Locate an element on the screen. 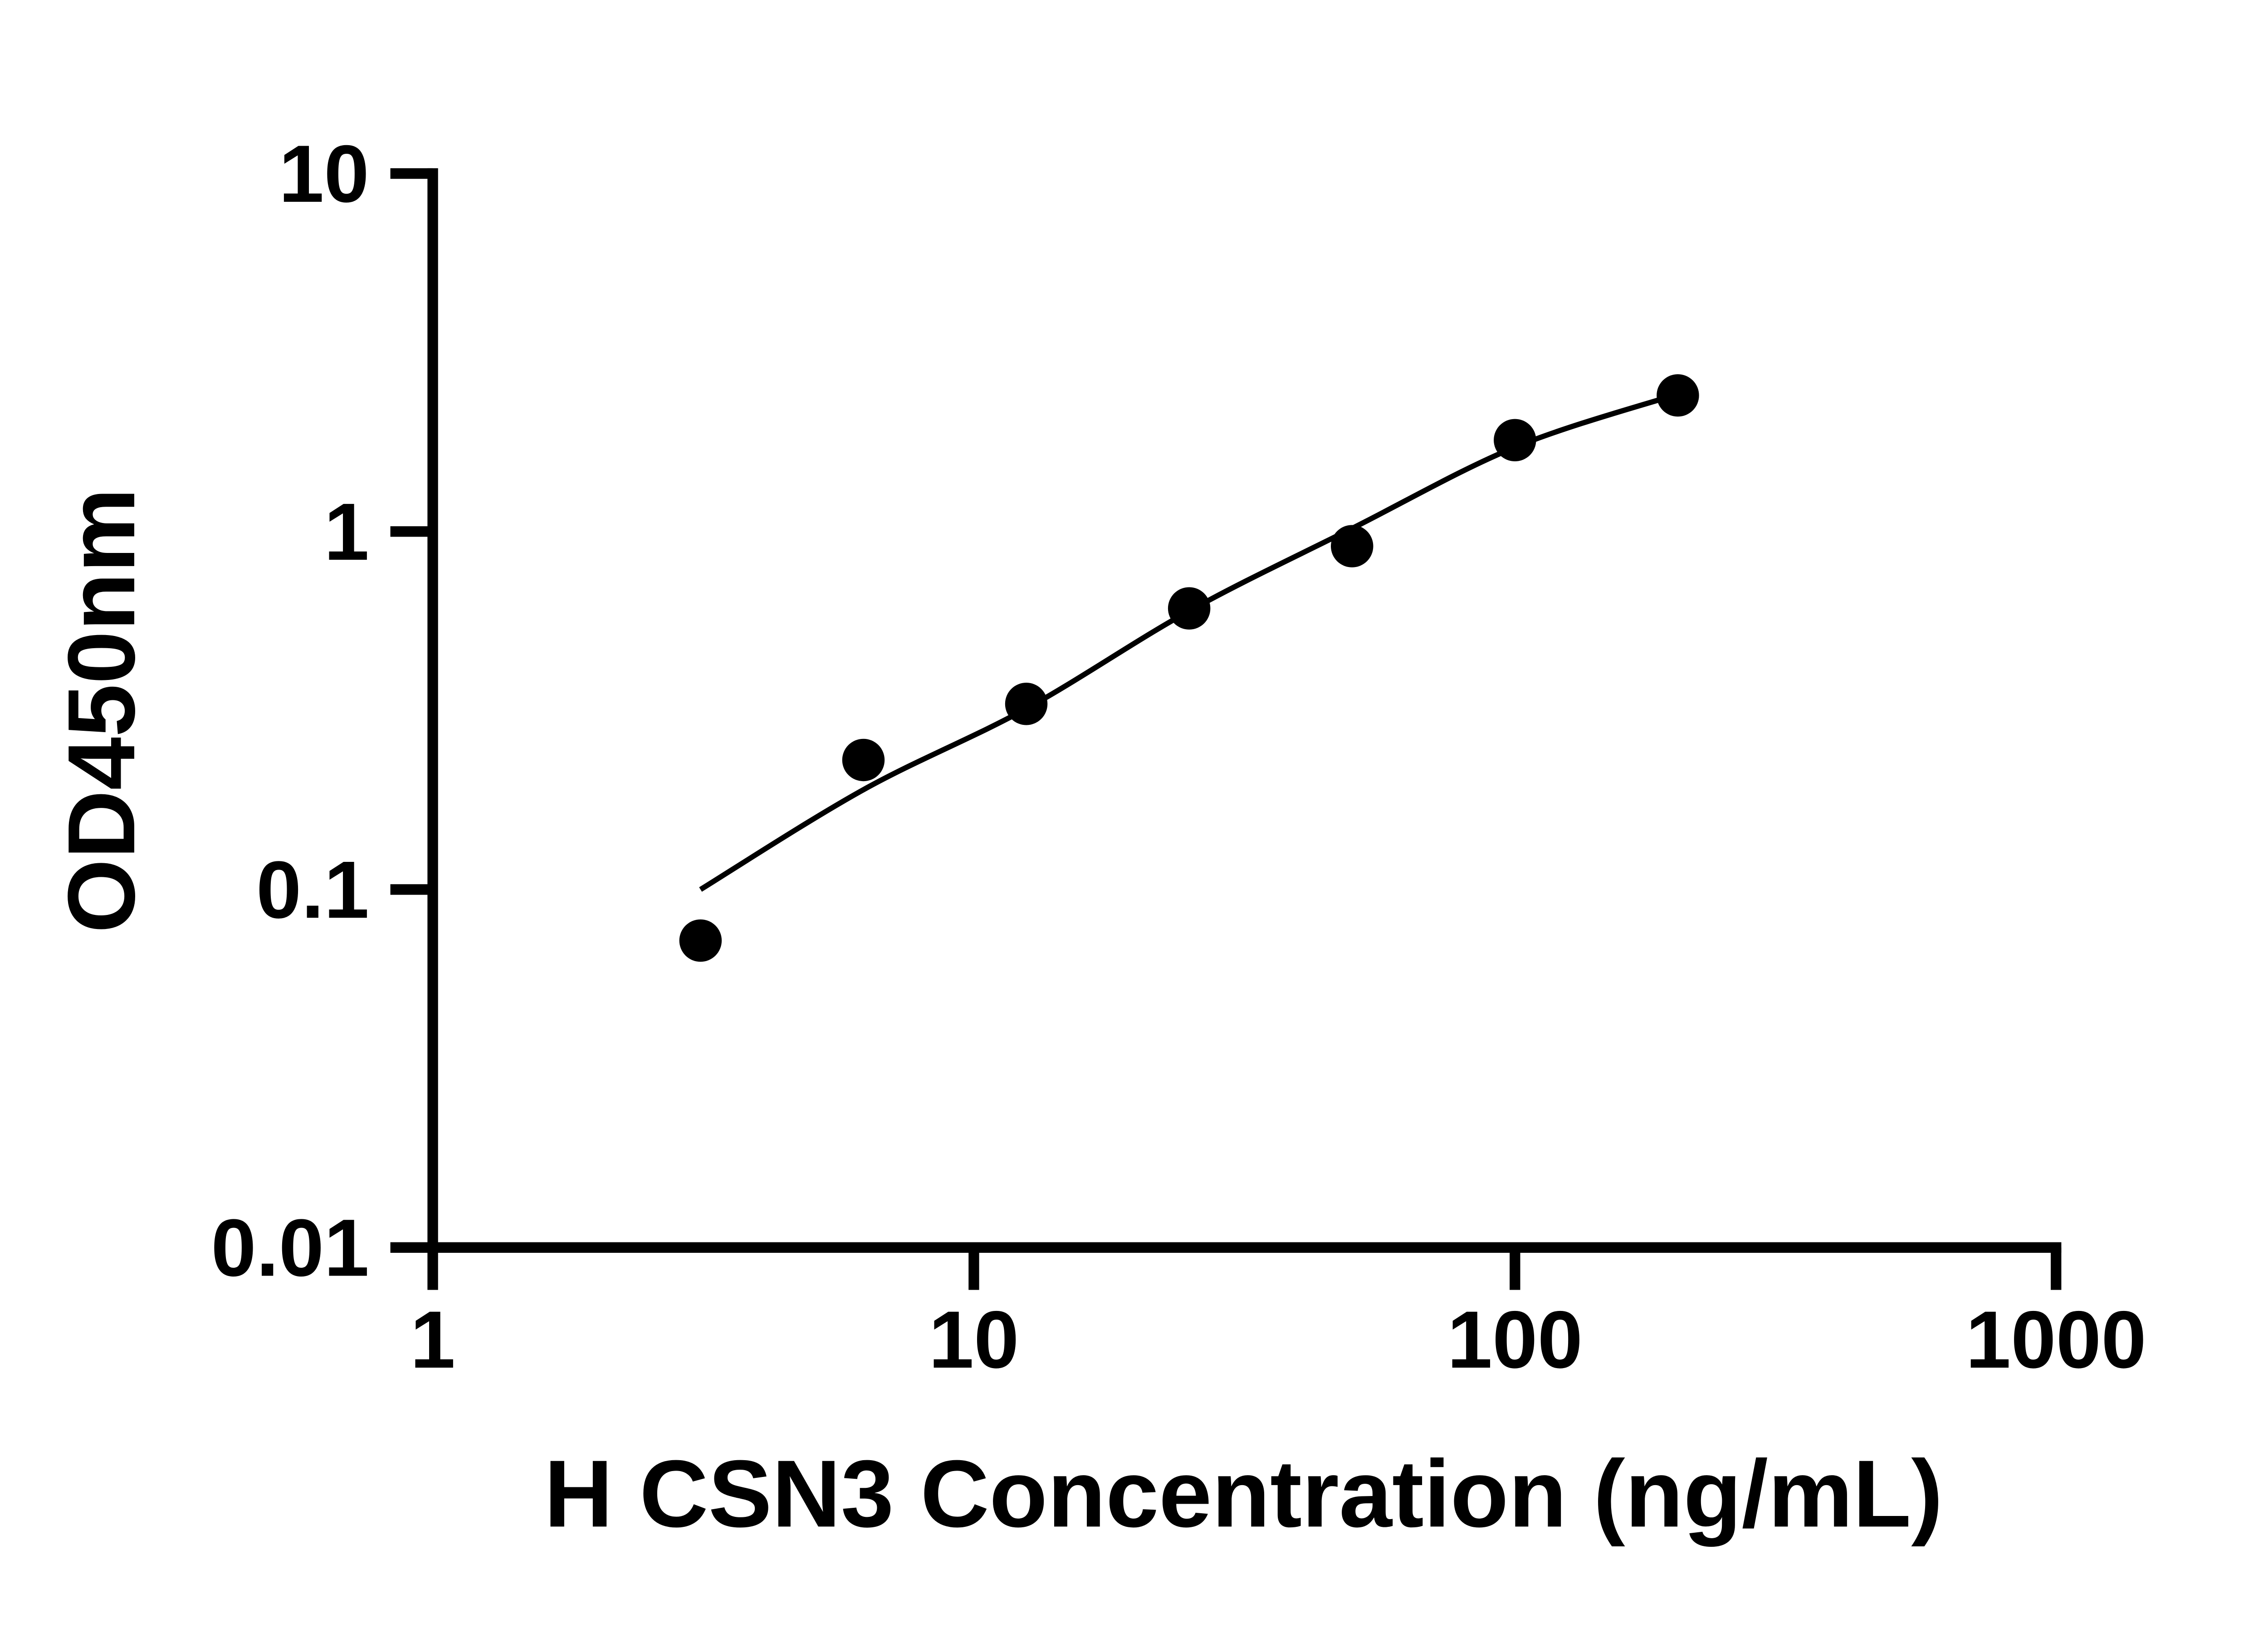  x-tick-label: 100 is located at coordinates (1515, 1339).